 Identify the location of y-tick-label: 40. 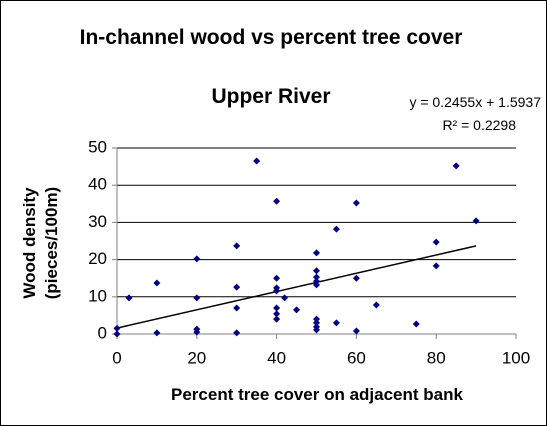
(97, 184).